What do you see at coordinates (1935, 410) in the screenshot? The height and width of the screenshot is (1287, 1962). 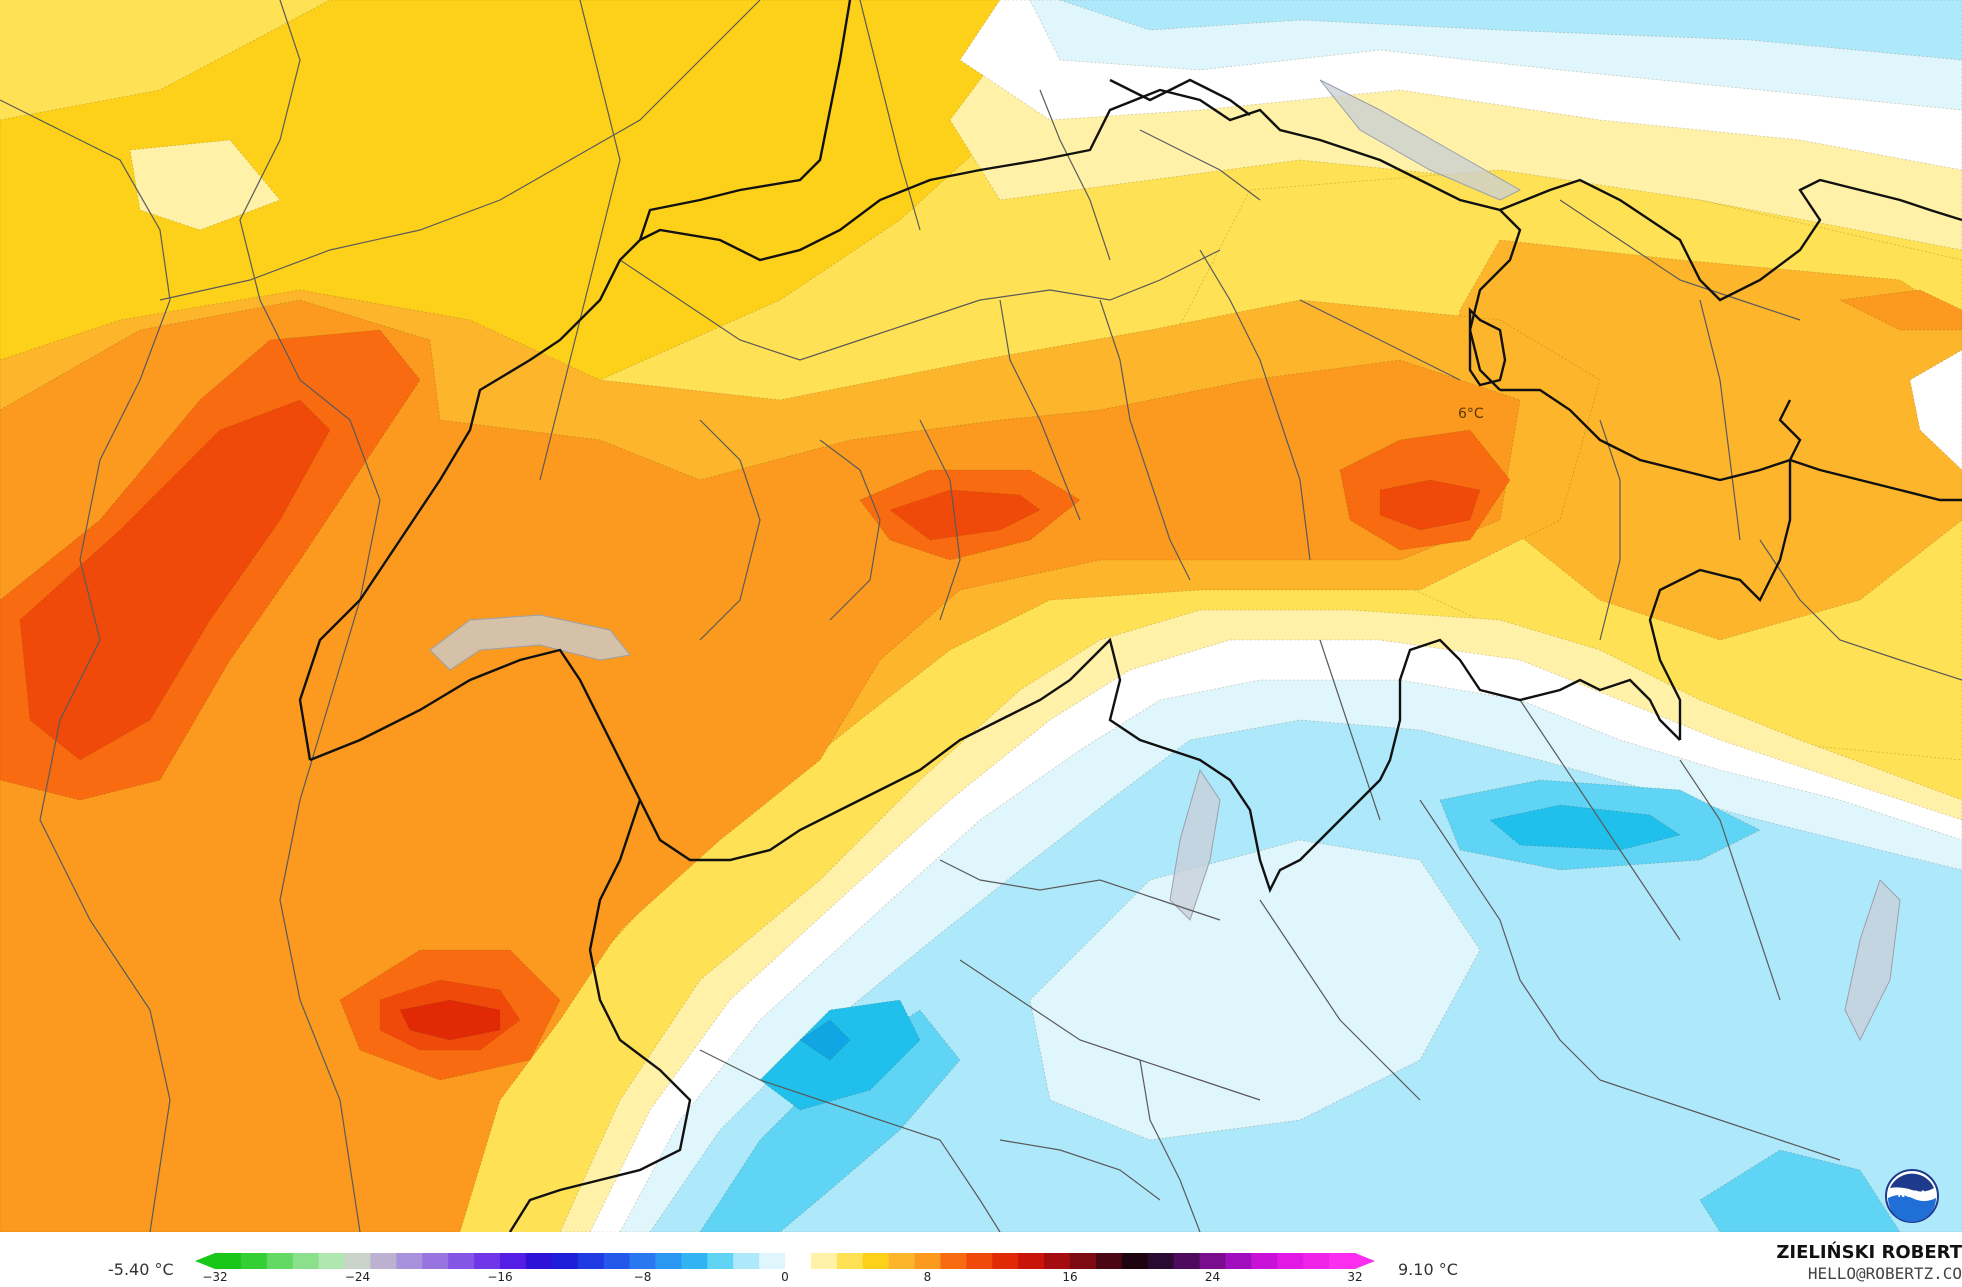 I see `contour-white-east` at bounding box center [1935, 410].